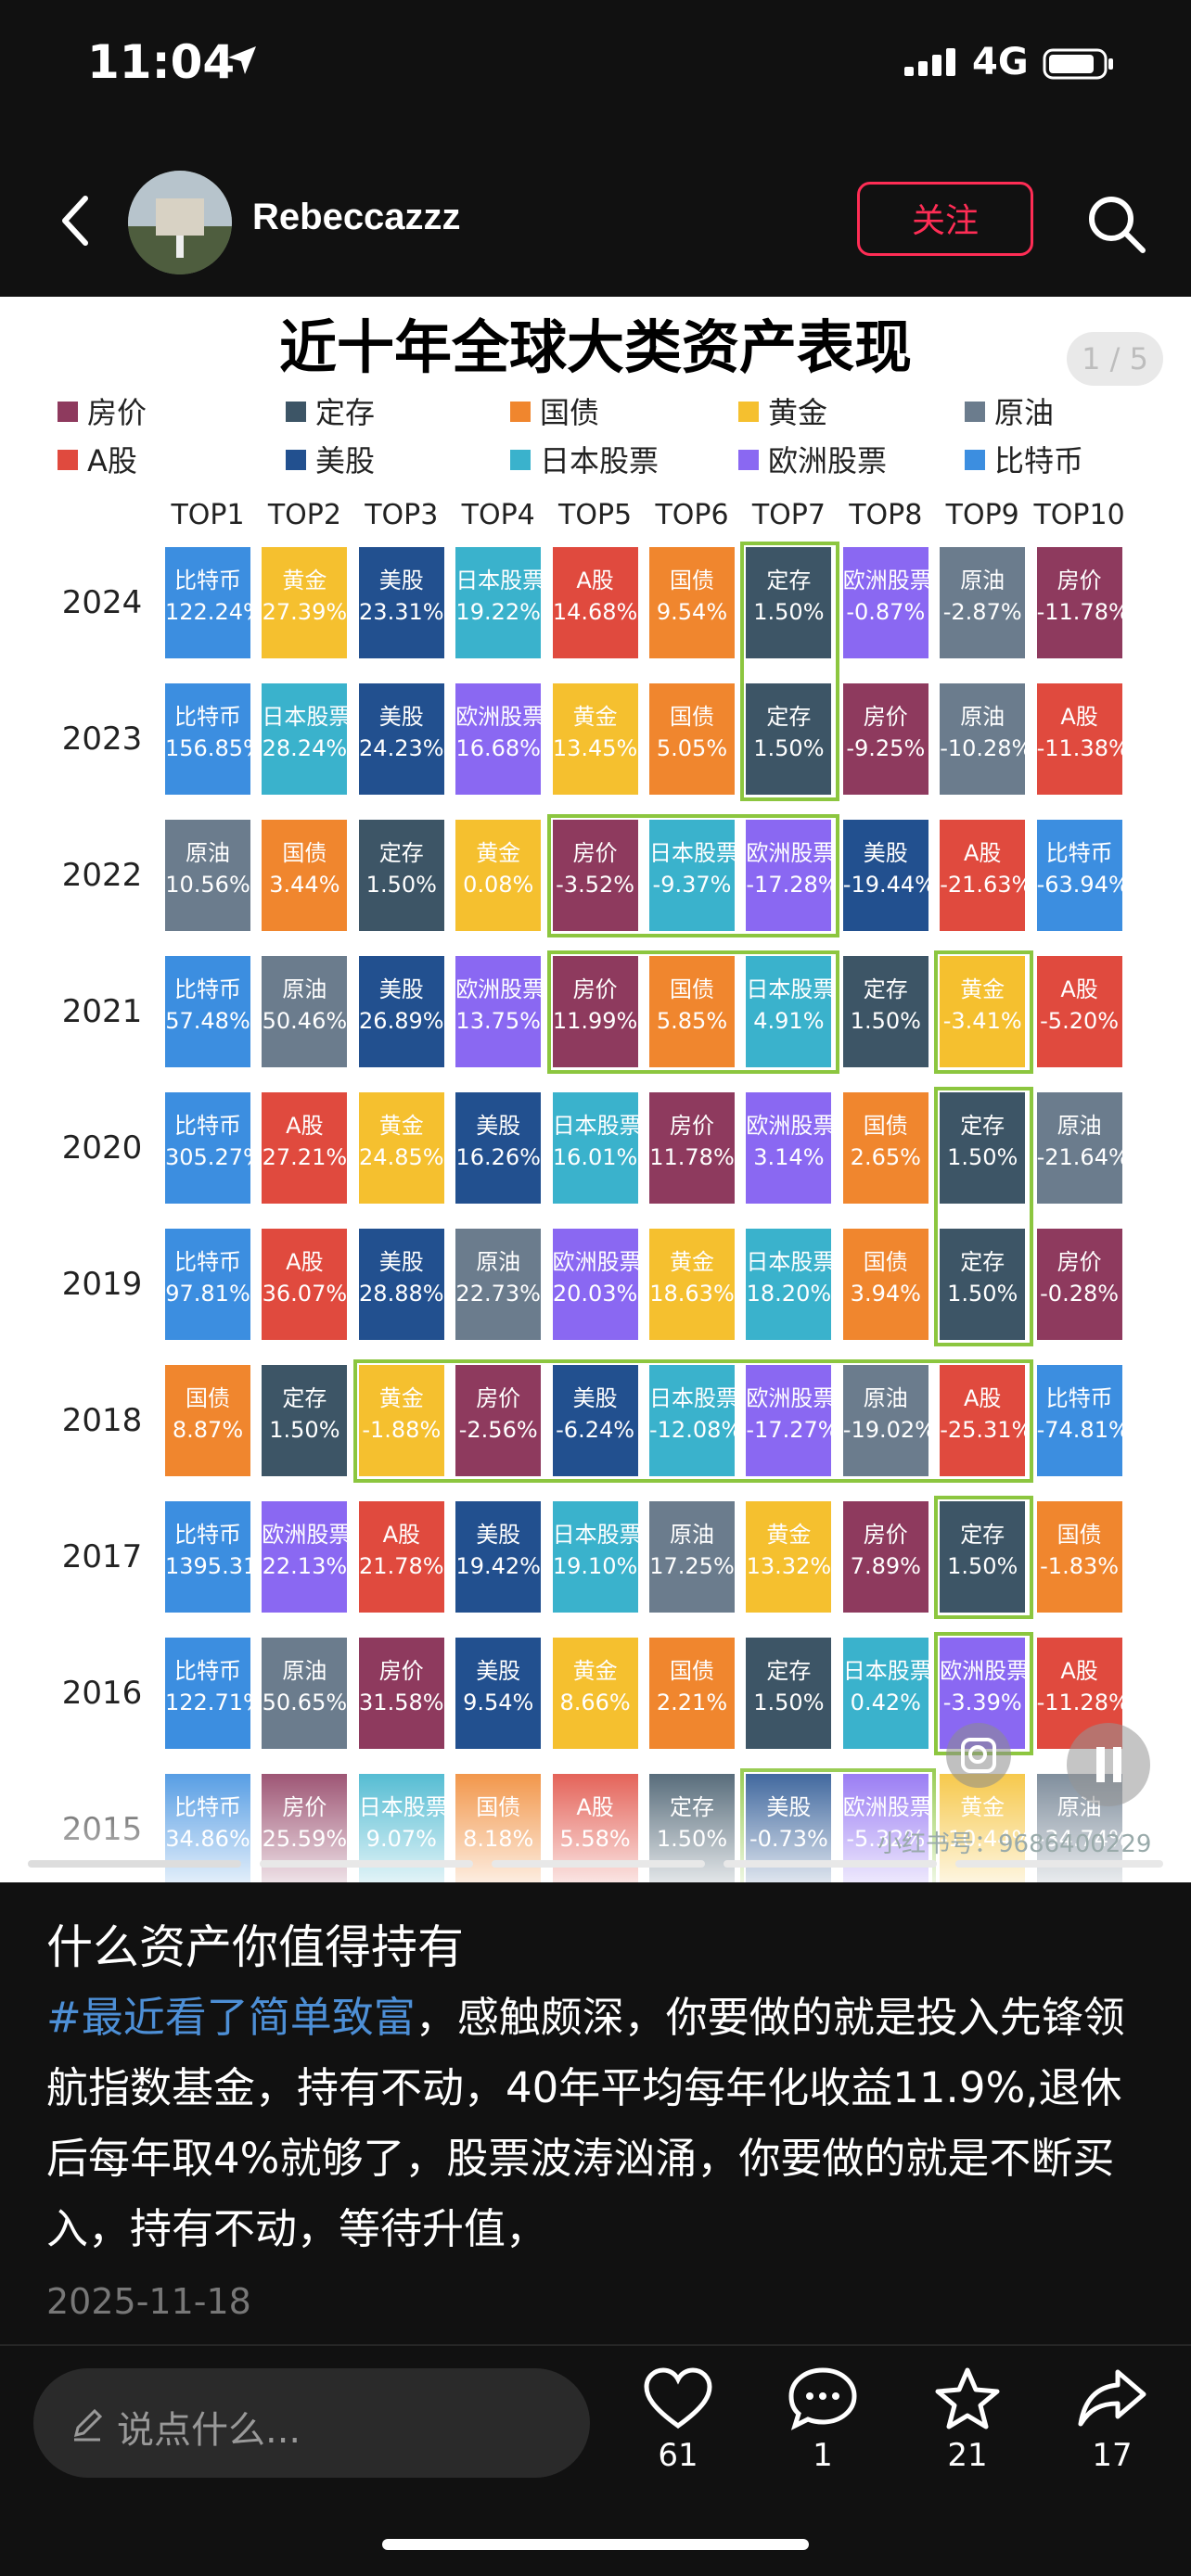 The height and width of the screenshot is (2576, 1191). I want to click on table-cell: 房价 -9.25%, so click(885, 739).